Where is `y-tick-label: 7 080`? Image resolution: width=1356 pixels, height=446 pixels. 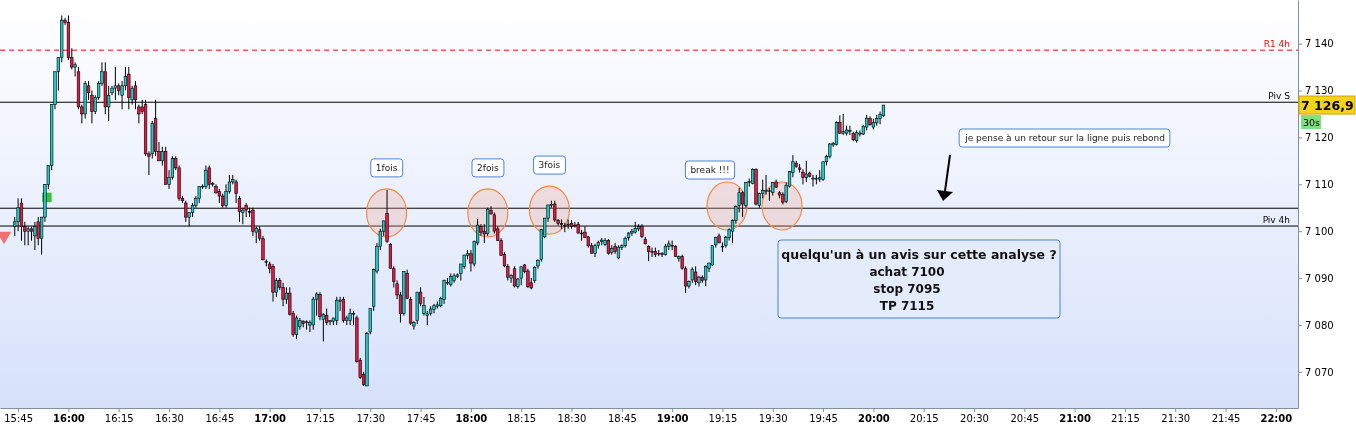
y-tick-label: 7 080 is located at coordinates (1319, 325).